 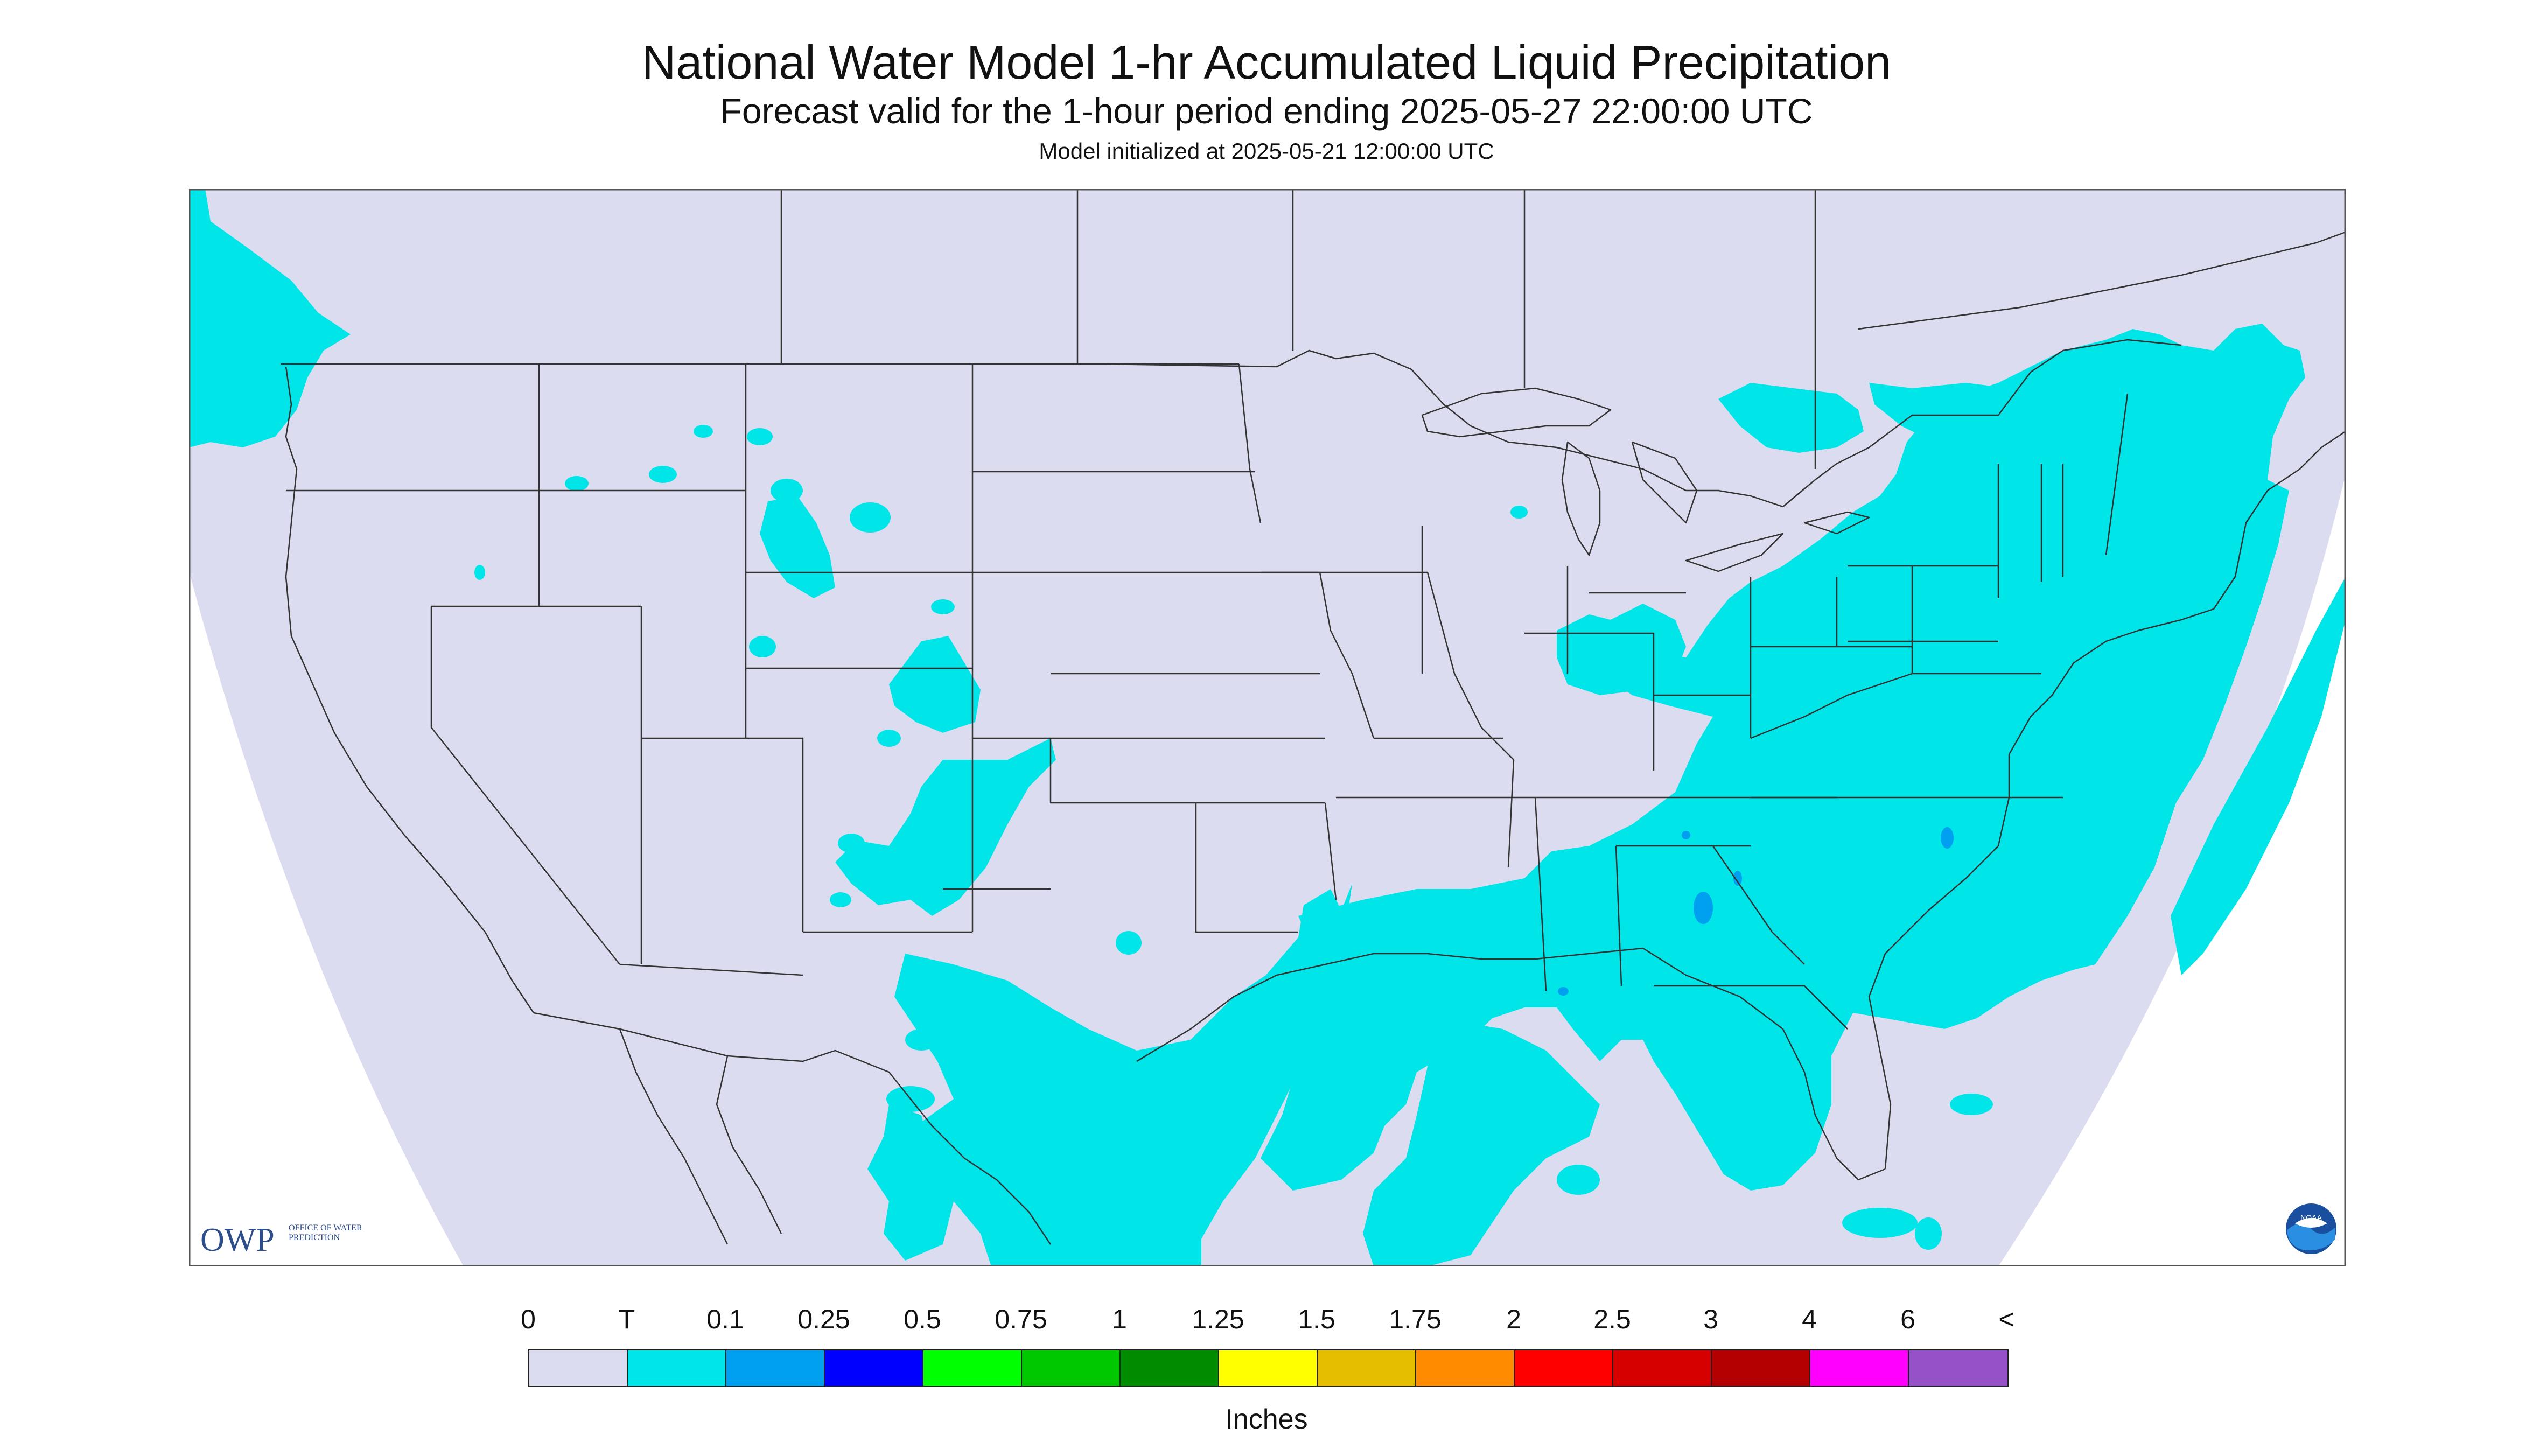 I want to click on legend-label: 1, so click(x=1120, y=1319).